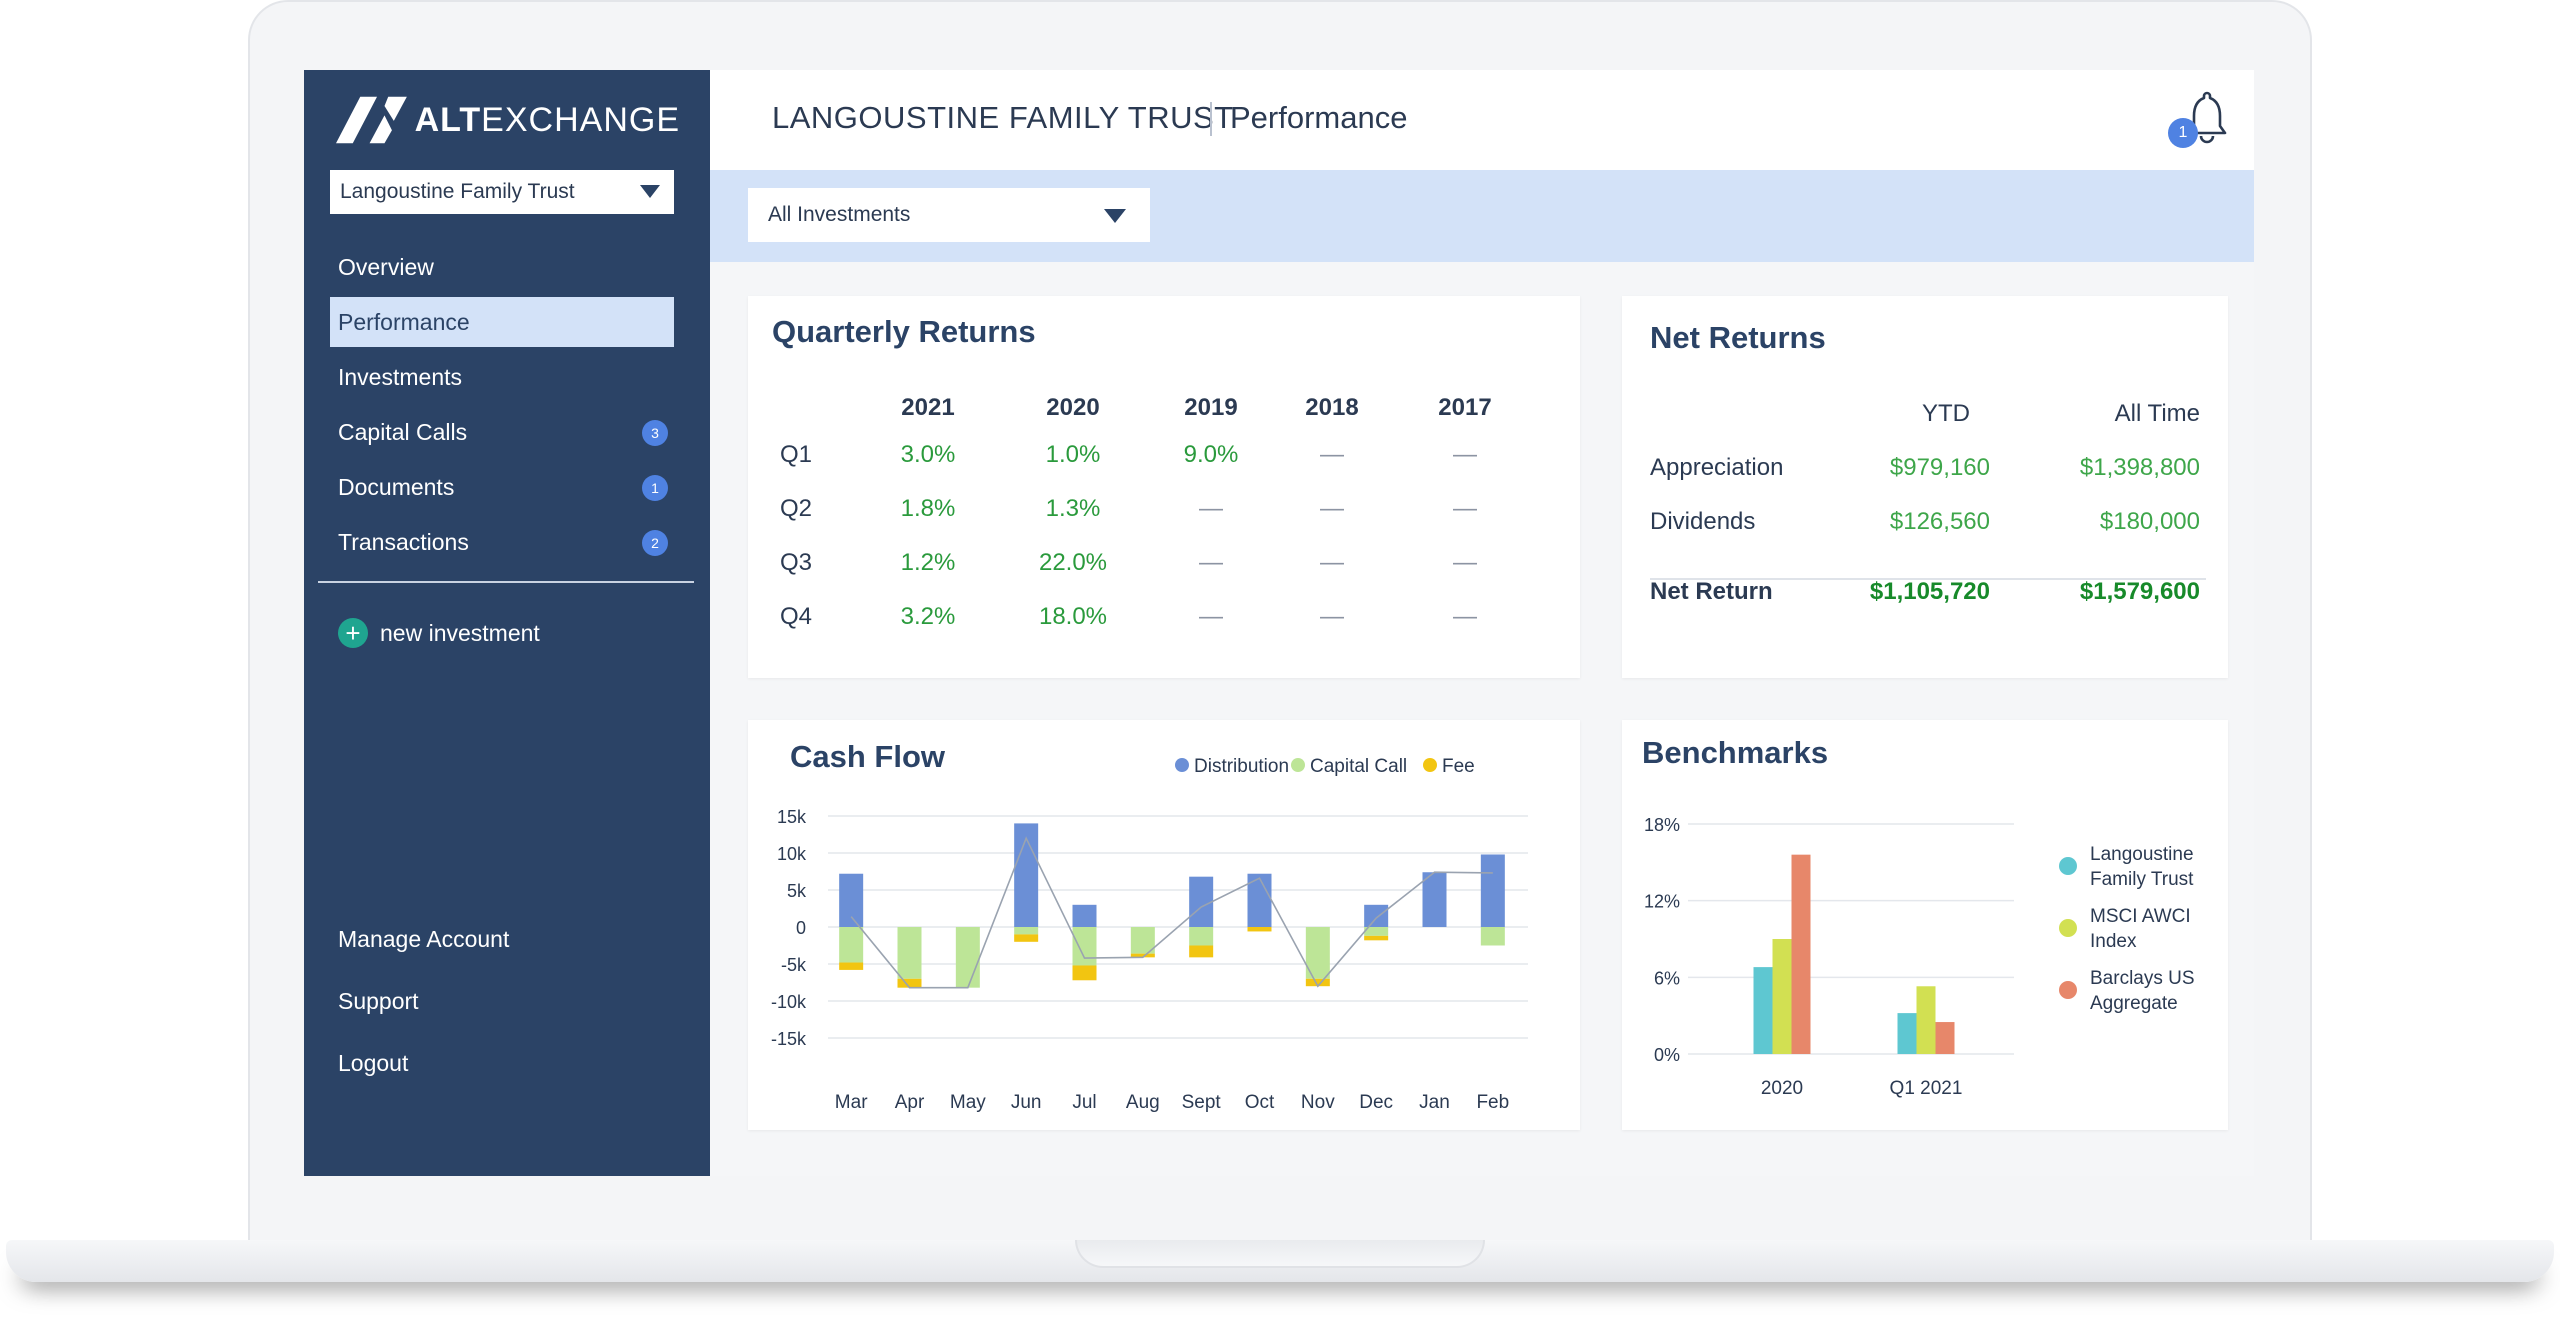  I want to click on table-row: Dividends $126,560 $180,000, so click(1930, 523).